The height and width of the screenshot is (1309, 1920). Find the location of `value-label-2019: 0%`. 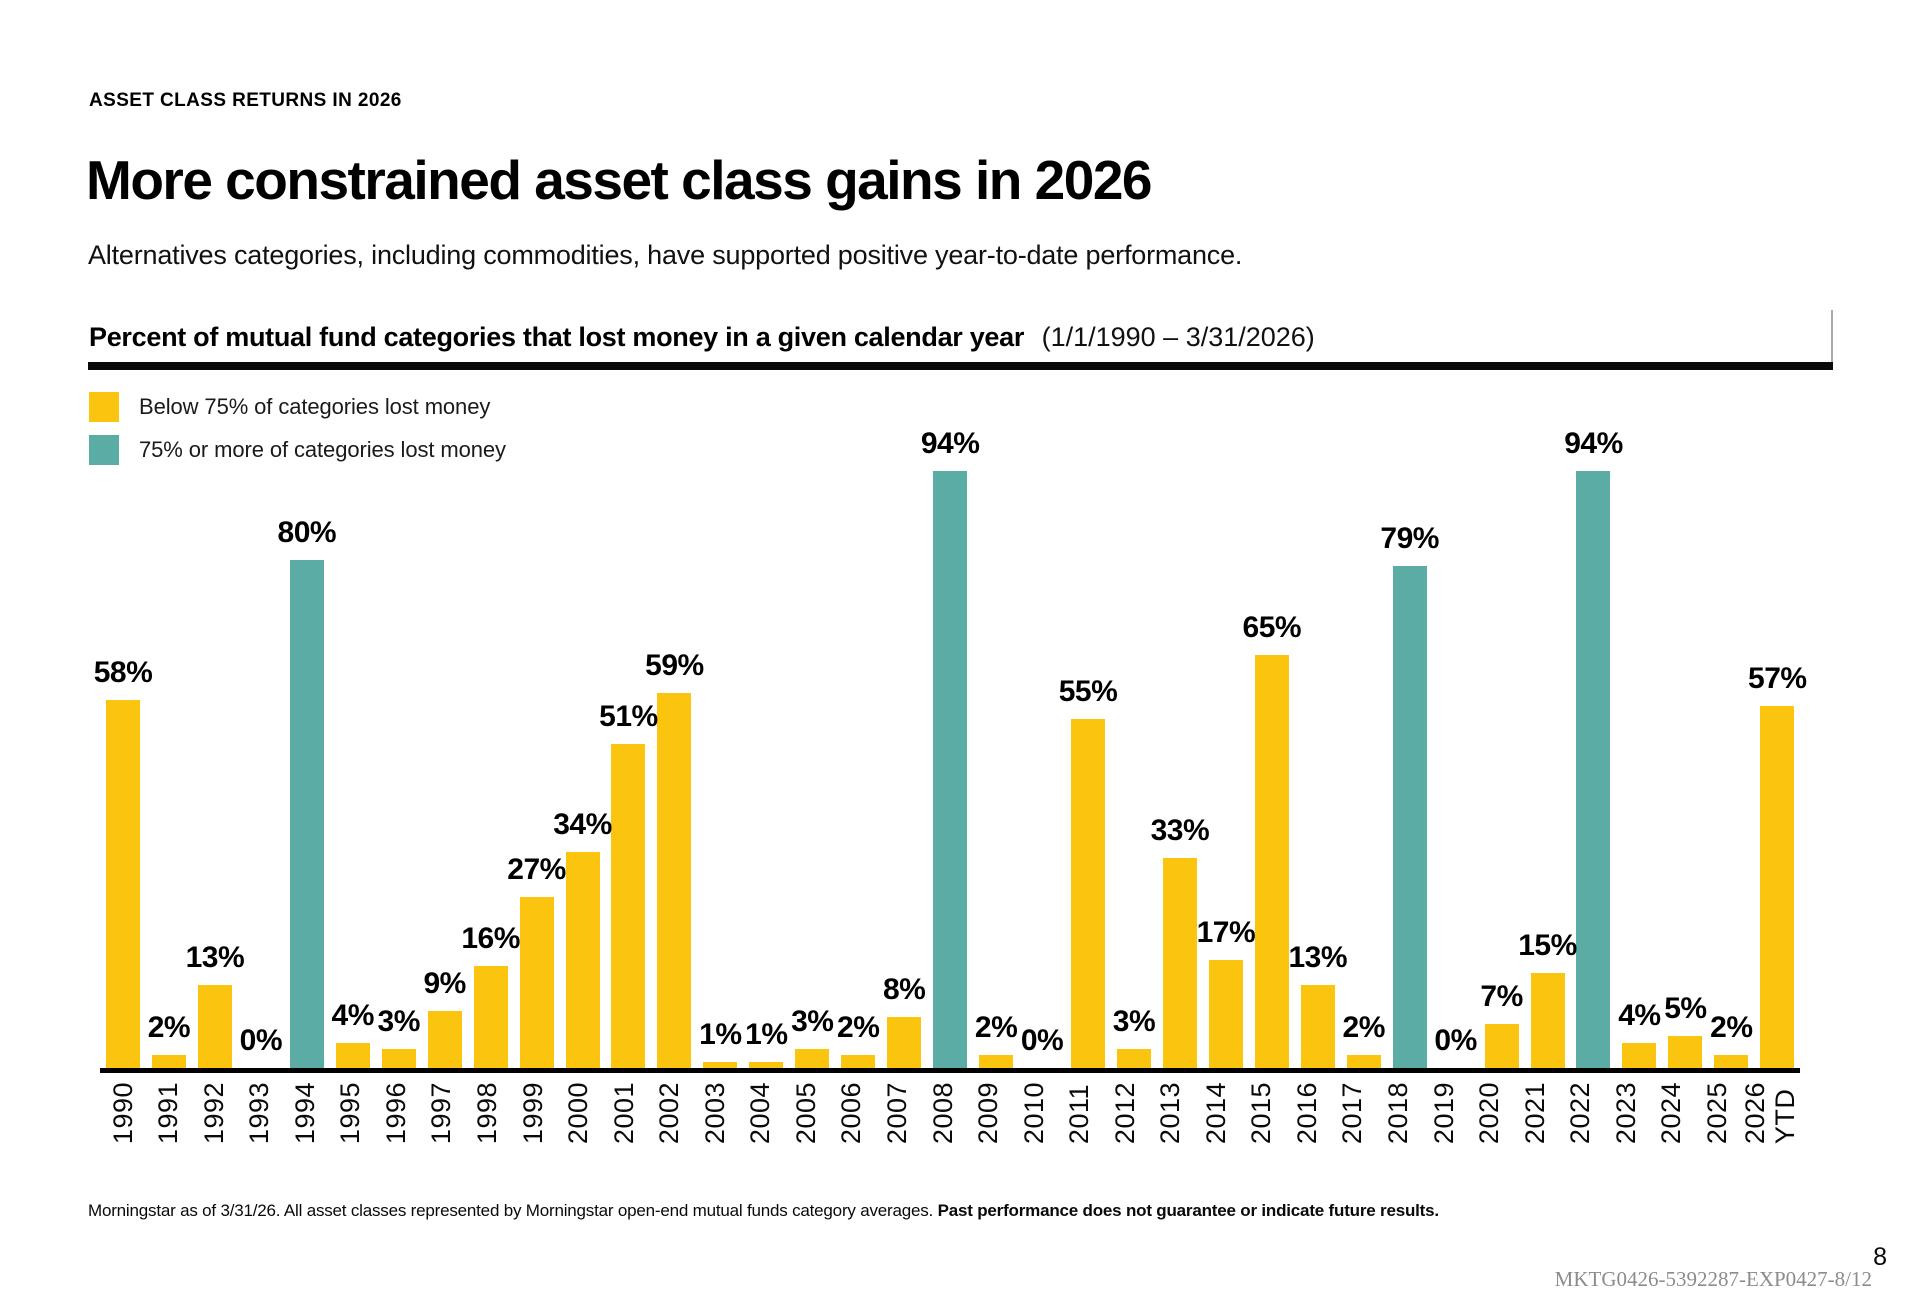

value-label-2019: 0% is located at coordinates (1455, 1040).